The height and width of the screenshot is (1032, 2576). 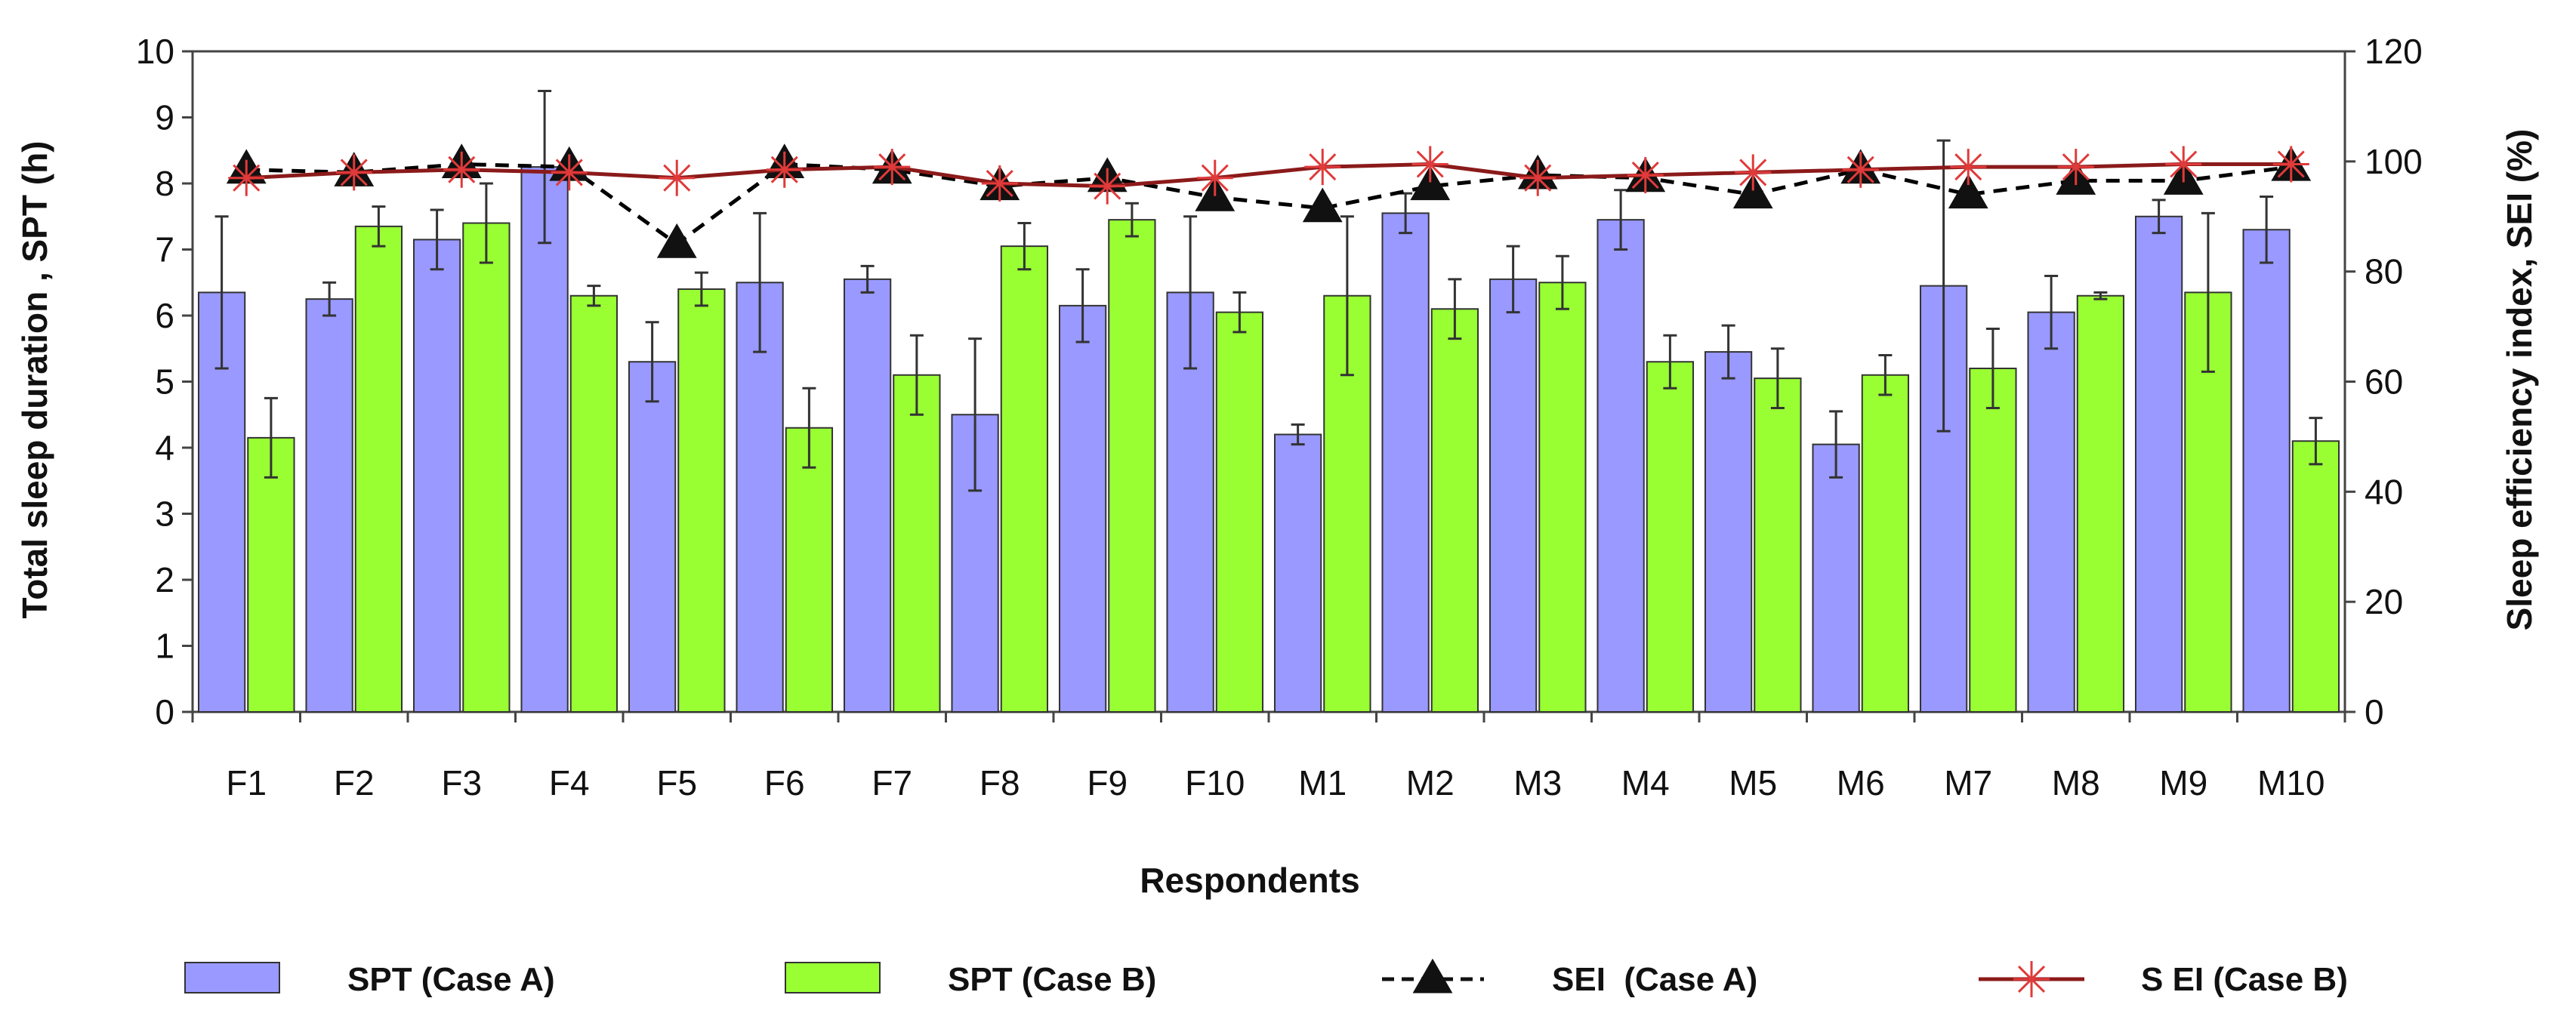 What do you see at coordinates (784, 783) in the screenshot?
I see `x-tick-label-f6: F6` at bounding box center [784, 783].